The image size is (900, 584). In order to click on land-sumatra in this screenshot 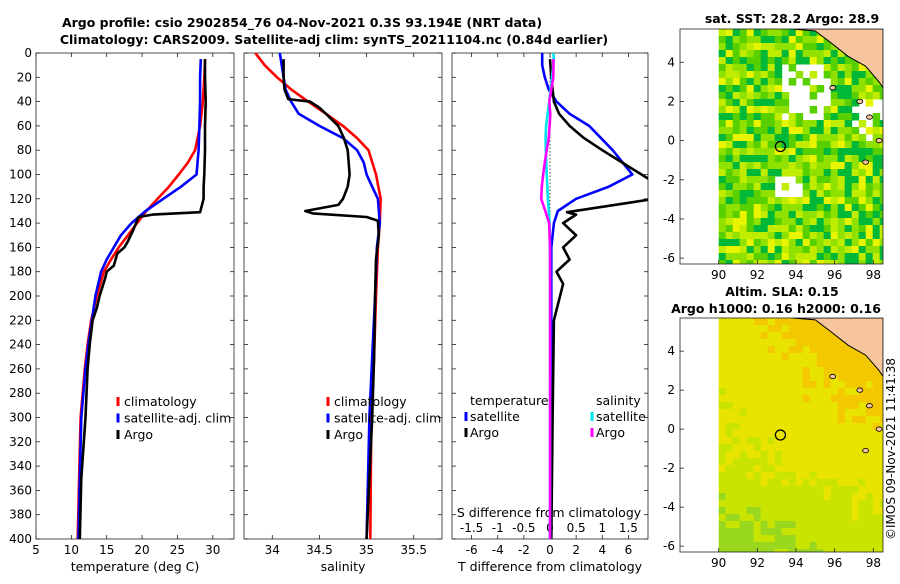, I will do `click(837, 348)`.